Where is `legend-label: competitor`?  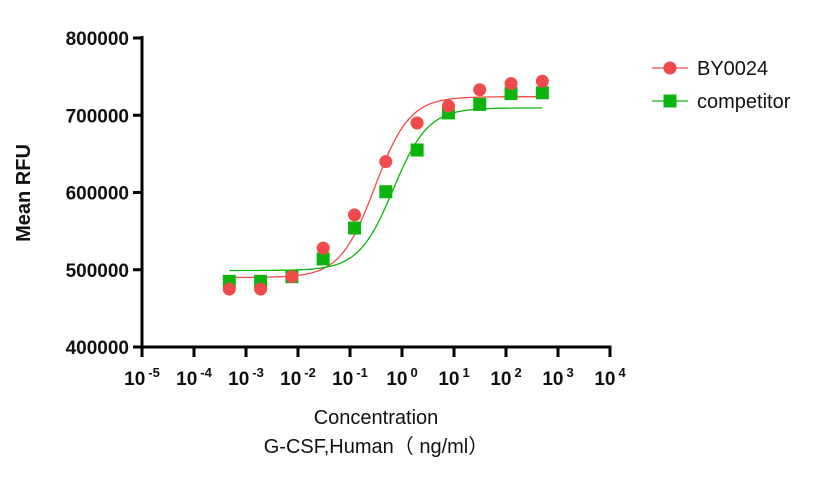
legend-label: competitor is located at coordinates (744, 102).